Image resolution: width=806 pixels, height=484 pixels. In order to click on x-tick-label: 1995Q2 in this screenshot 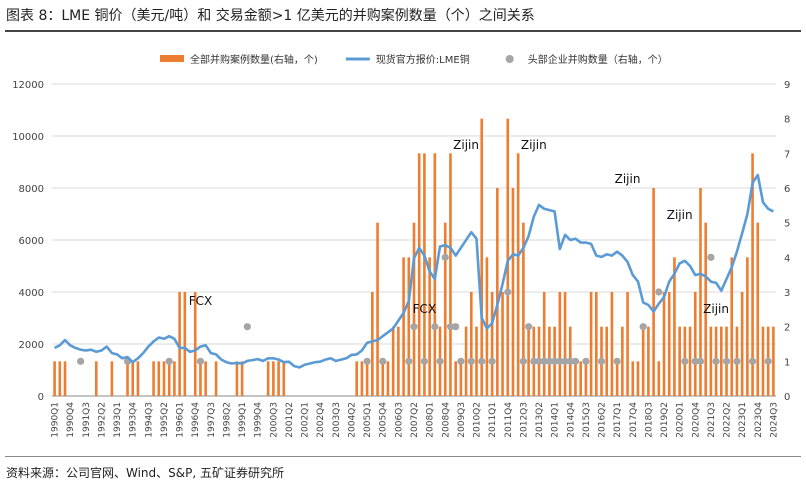, I will do `click(165, 420)`.